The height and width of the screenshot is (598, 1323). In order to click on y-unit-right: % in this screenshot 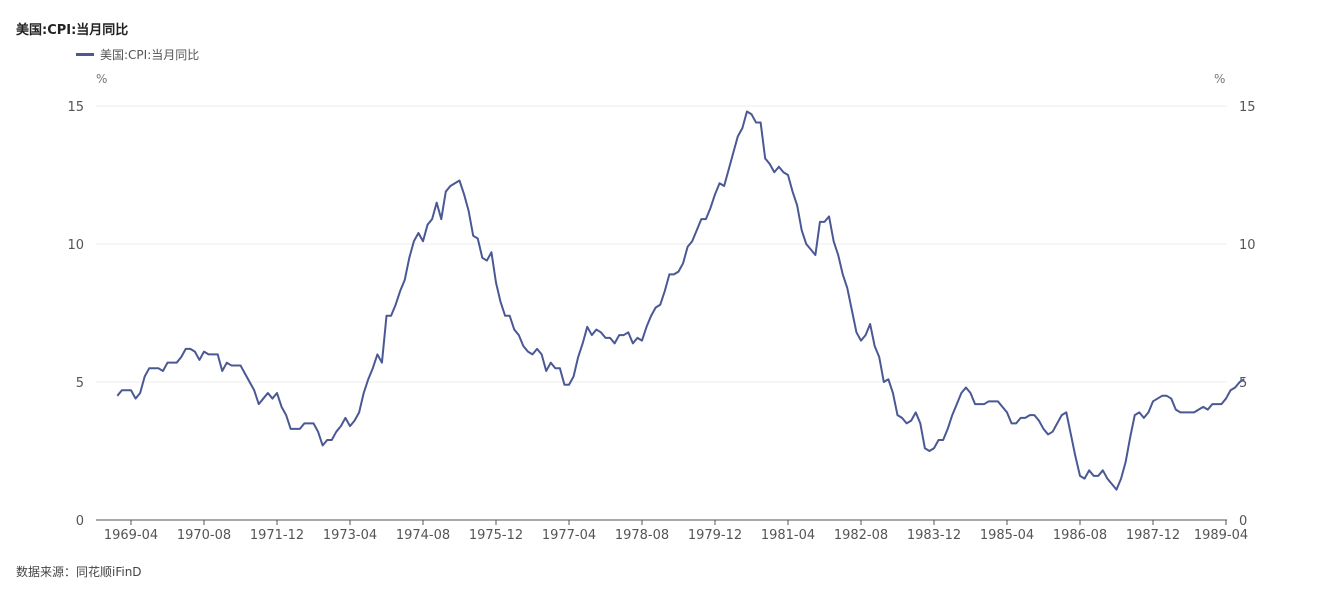, I will do `click(1219, 79)`.